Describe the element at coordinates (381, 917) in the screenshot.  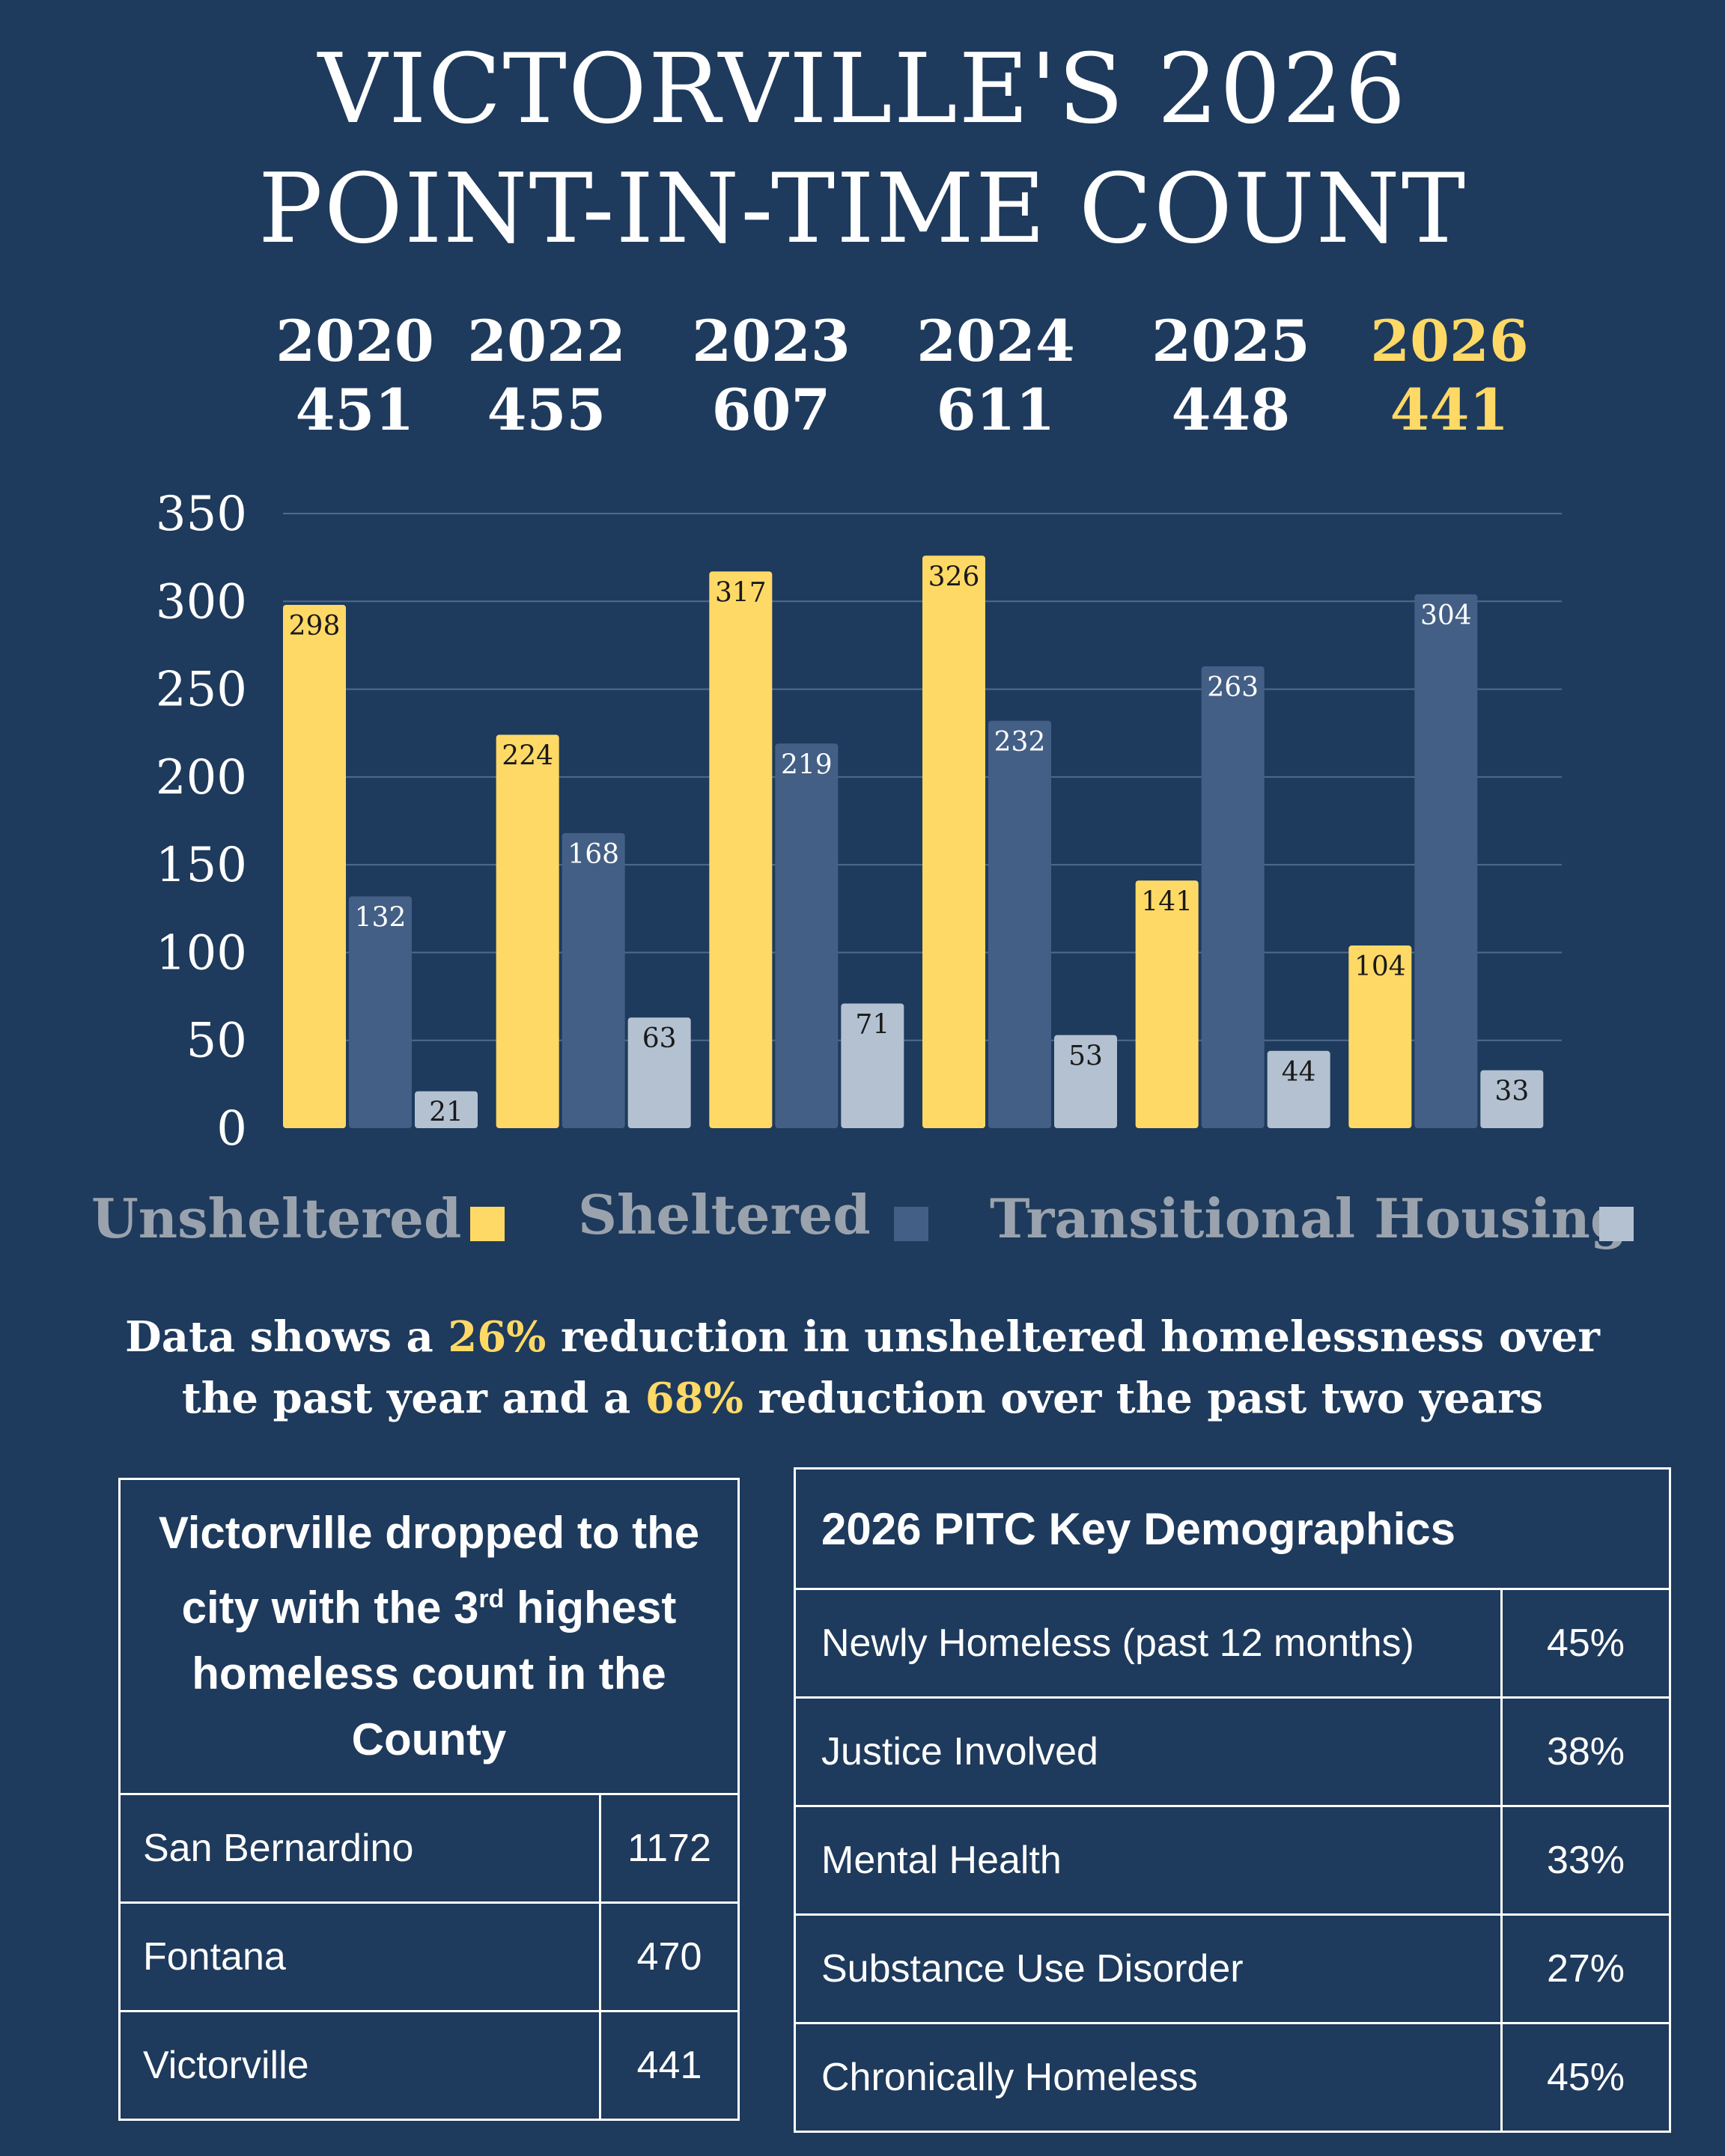
I see `bar-value-label: 132` at that location.